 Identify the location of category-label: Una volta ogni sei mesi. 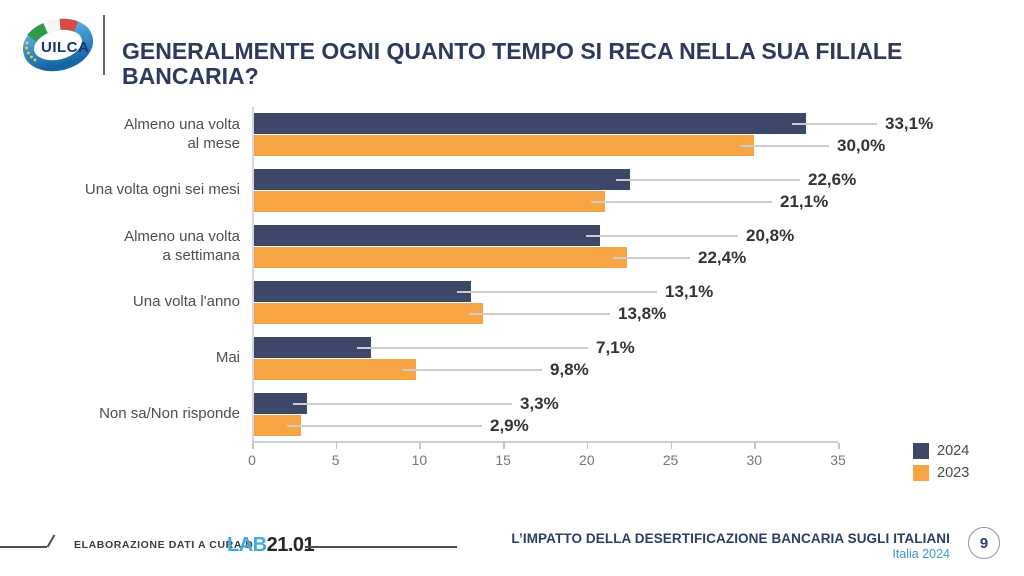
(162, 190).